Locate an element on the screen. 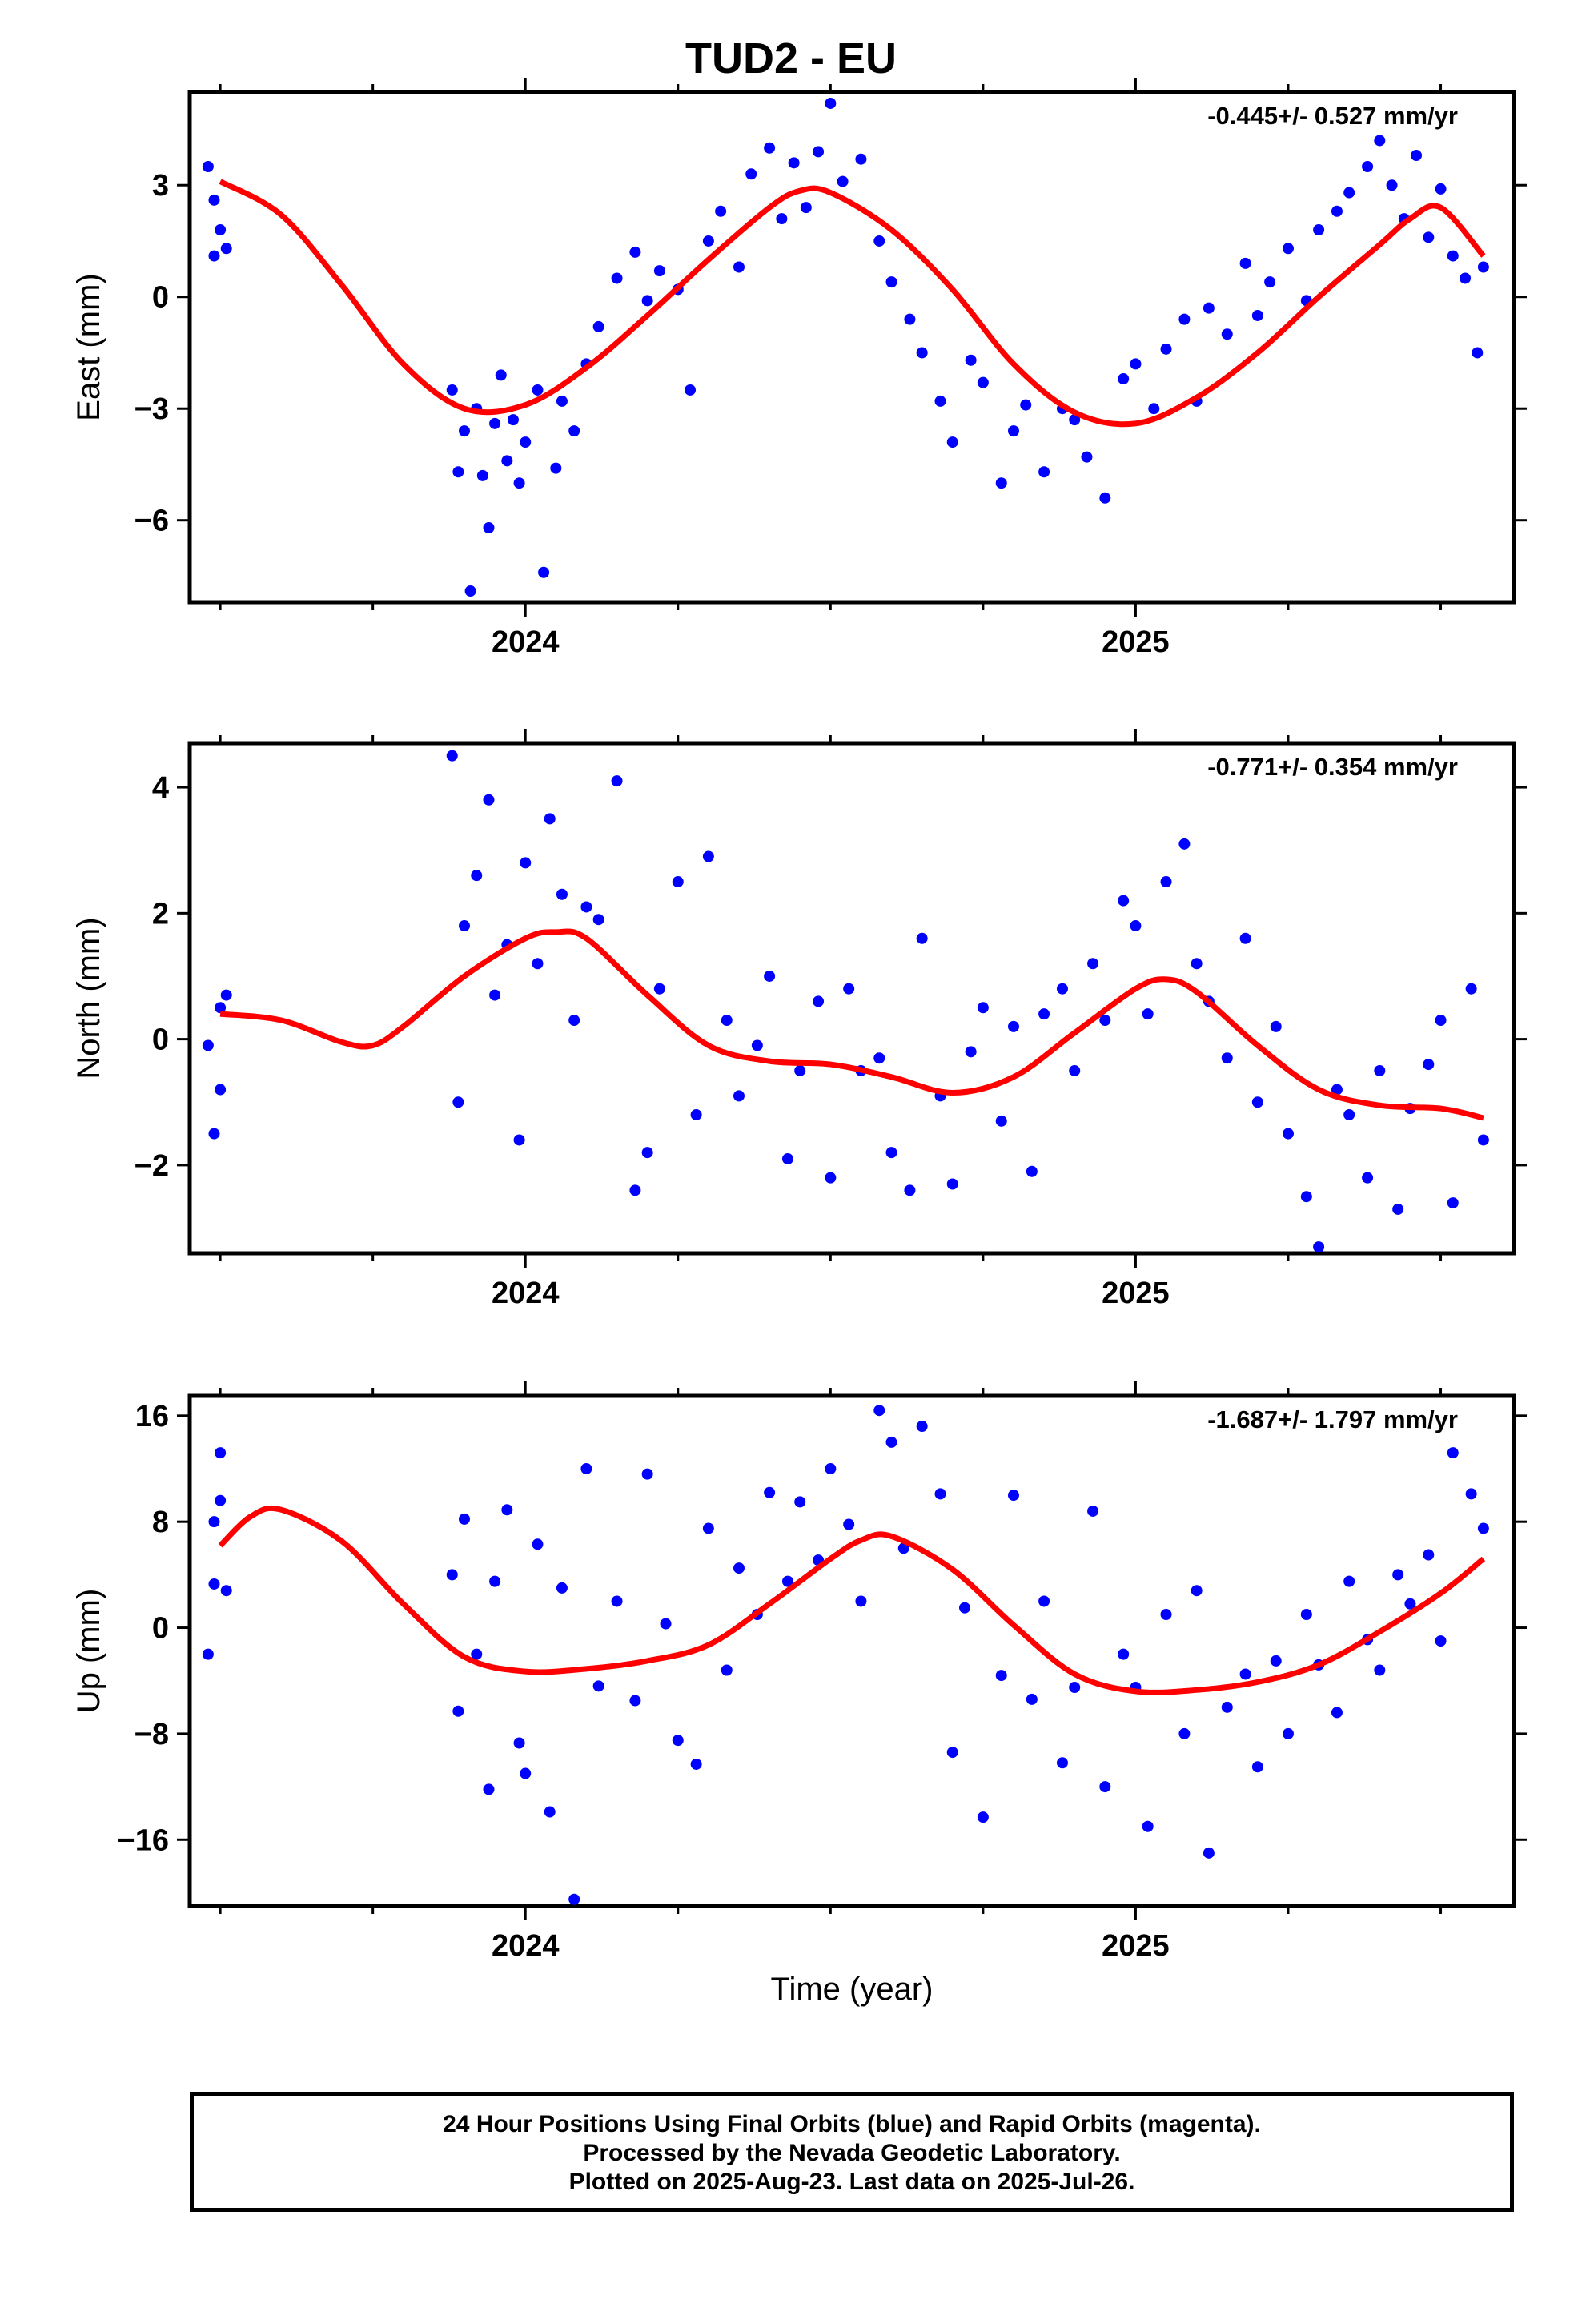 The width and height of the screenshot is (1582, 2324). x-tick-label: 2024 is located at coordinates (526, 642).